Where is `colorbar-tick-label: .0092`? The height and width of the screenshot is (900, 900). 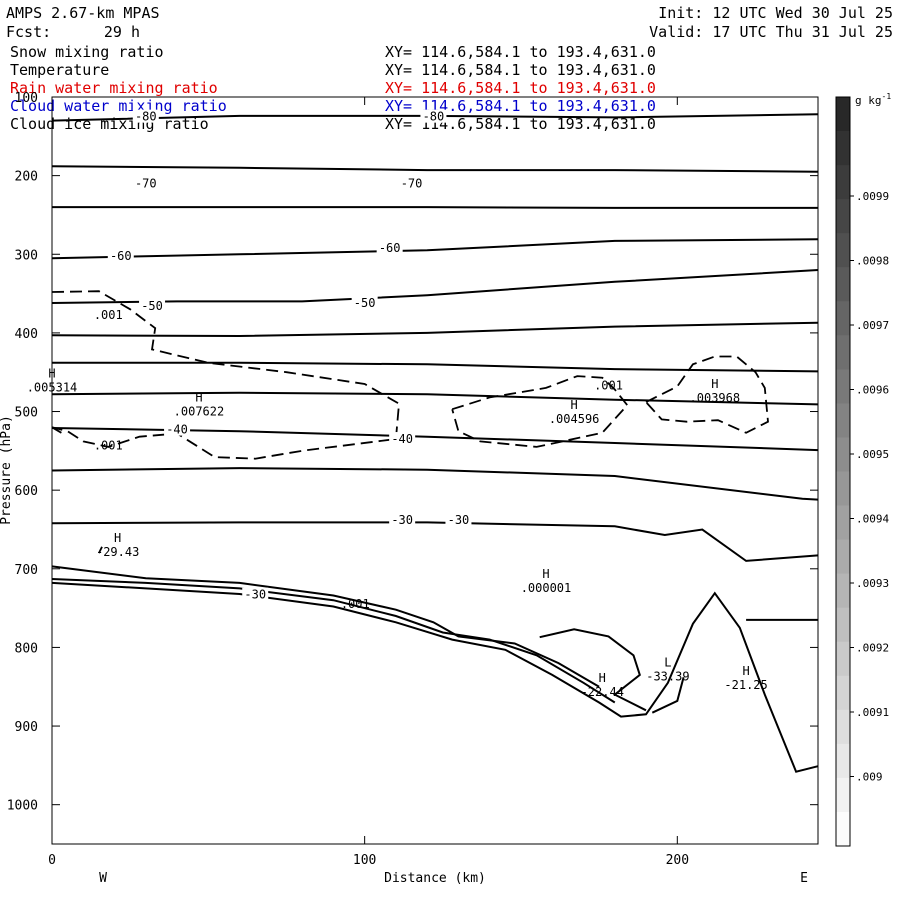
colorbar-tick-label: .0092 is located at coordinates (872, 648).